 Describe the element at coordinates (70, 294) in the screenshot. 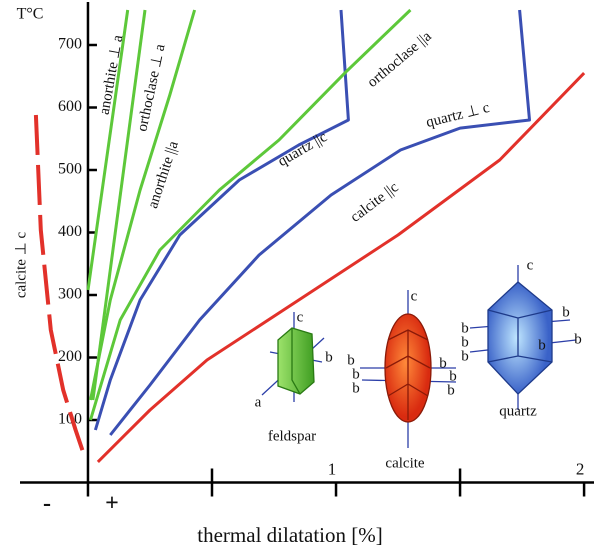

I see `y-tick-label: 300` at that location.